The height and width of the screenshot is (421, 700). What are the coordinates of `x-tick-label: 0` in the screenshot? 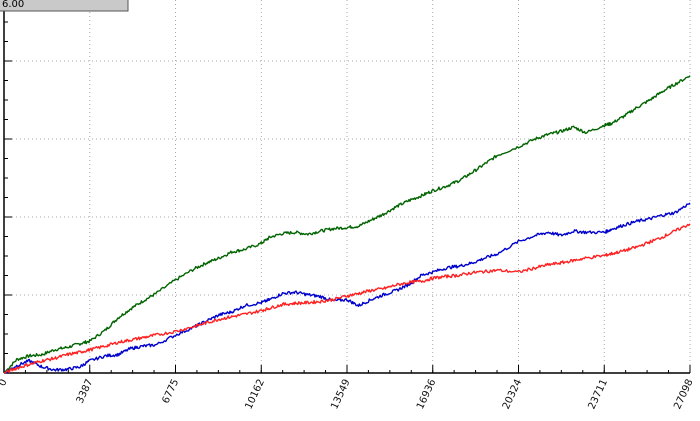 It's located at (5, 383).